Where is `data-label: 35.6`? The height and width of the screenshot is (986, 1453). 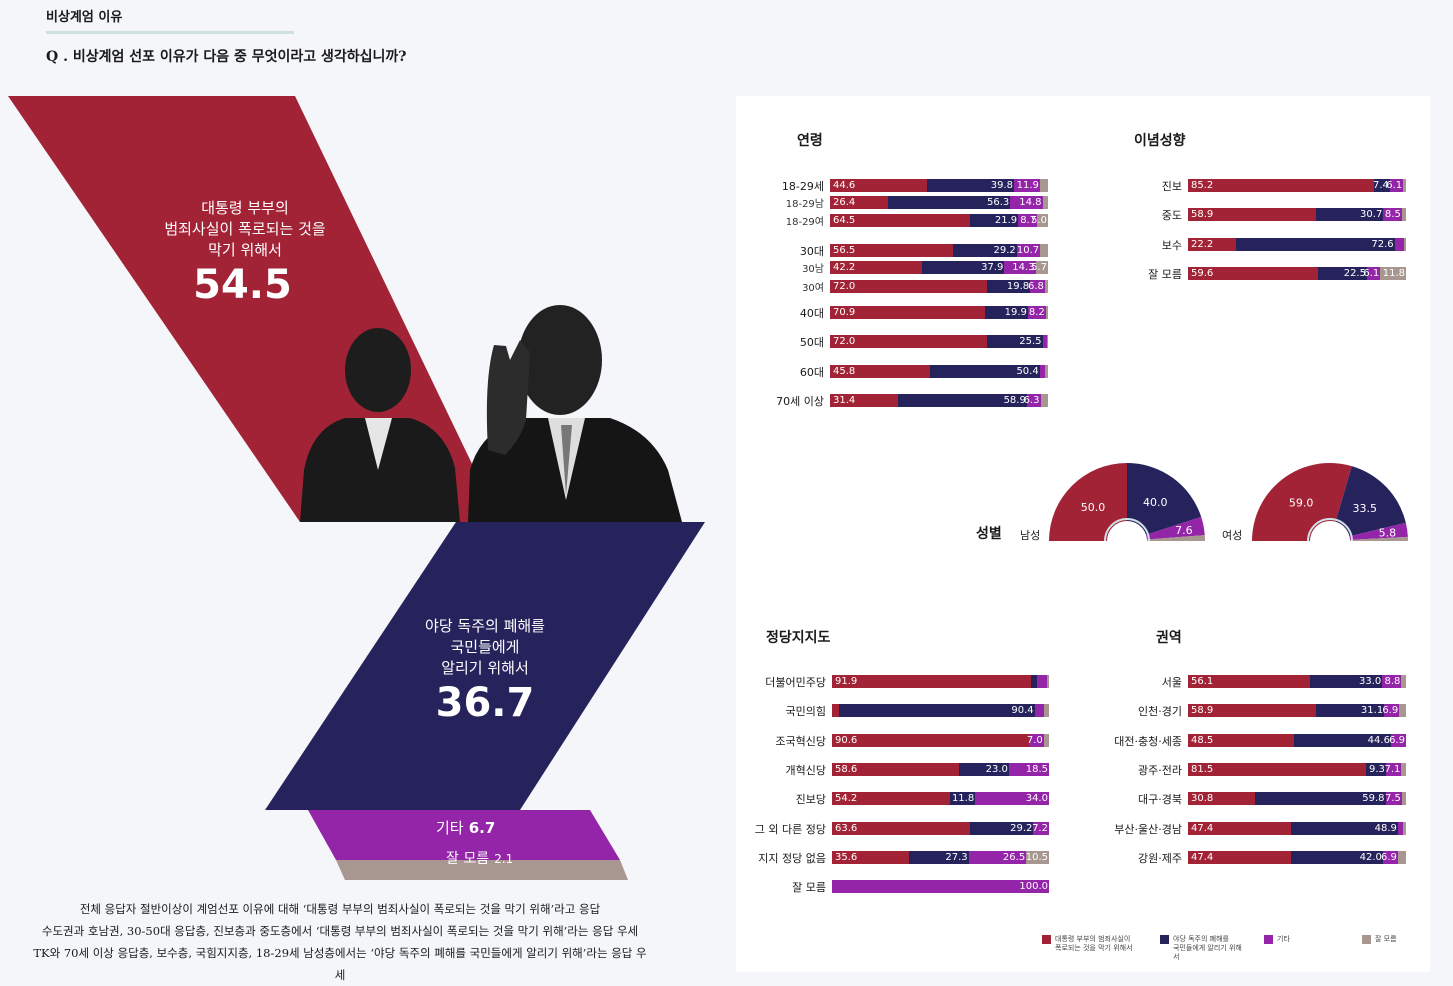
data-label: 35.6 is located at coordinates (846, 857).